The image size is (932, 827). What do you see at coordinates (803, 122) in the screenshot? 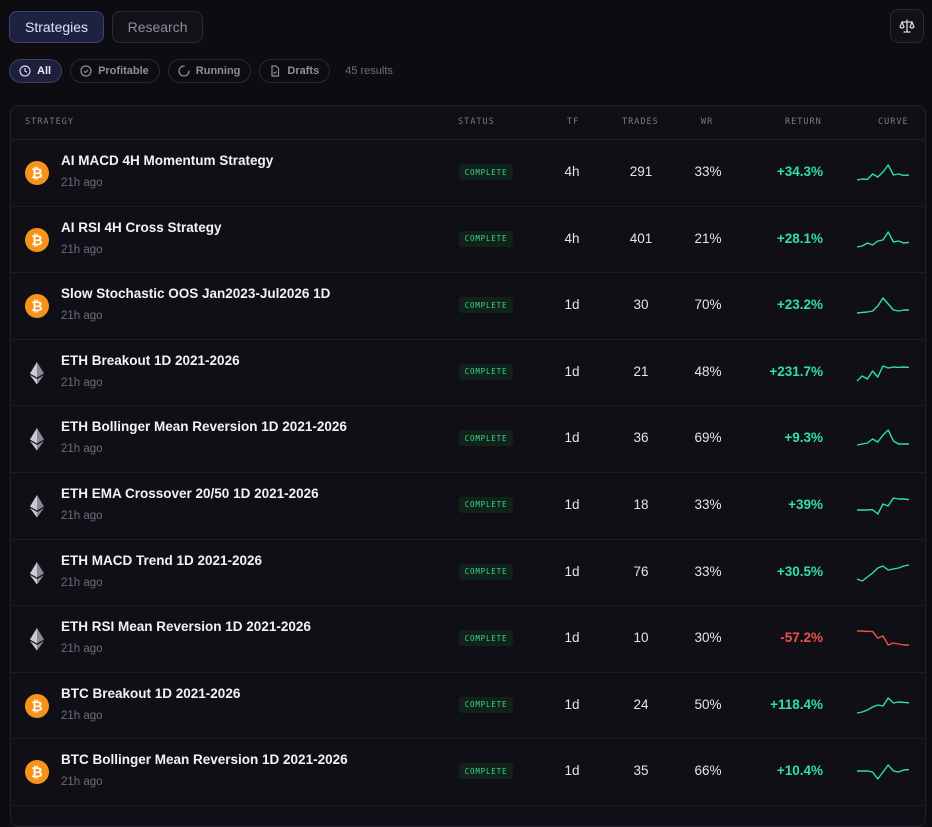
I see `col-return: RETURN` at bounding box center [803, 122].